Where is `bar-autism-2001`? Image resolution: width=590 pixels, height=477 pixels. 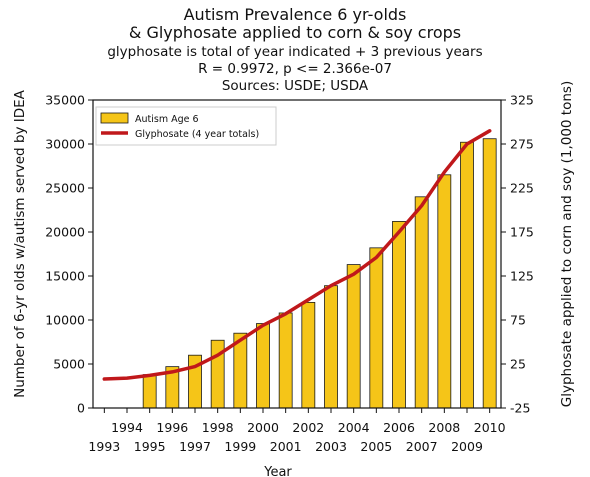
bar-autism-2001 is located at coordinates (285, 360).